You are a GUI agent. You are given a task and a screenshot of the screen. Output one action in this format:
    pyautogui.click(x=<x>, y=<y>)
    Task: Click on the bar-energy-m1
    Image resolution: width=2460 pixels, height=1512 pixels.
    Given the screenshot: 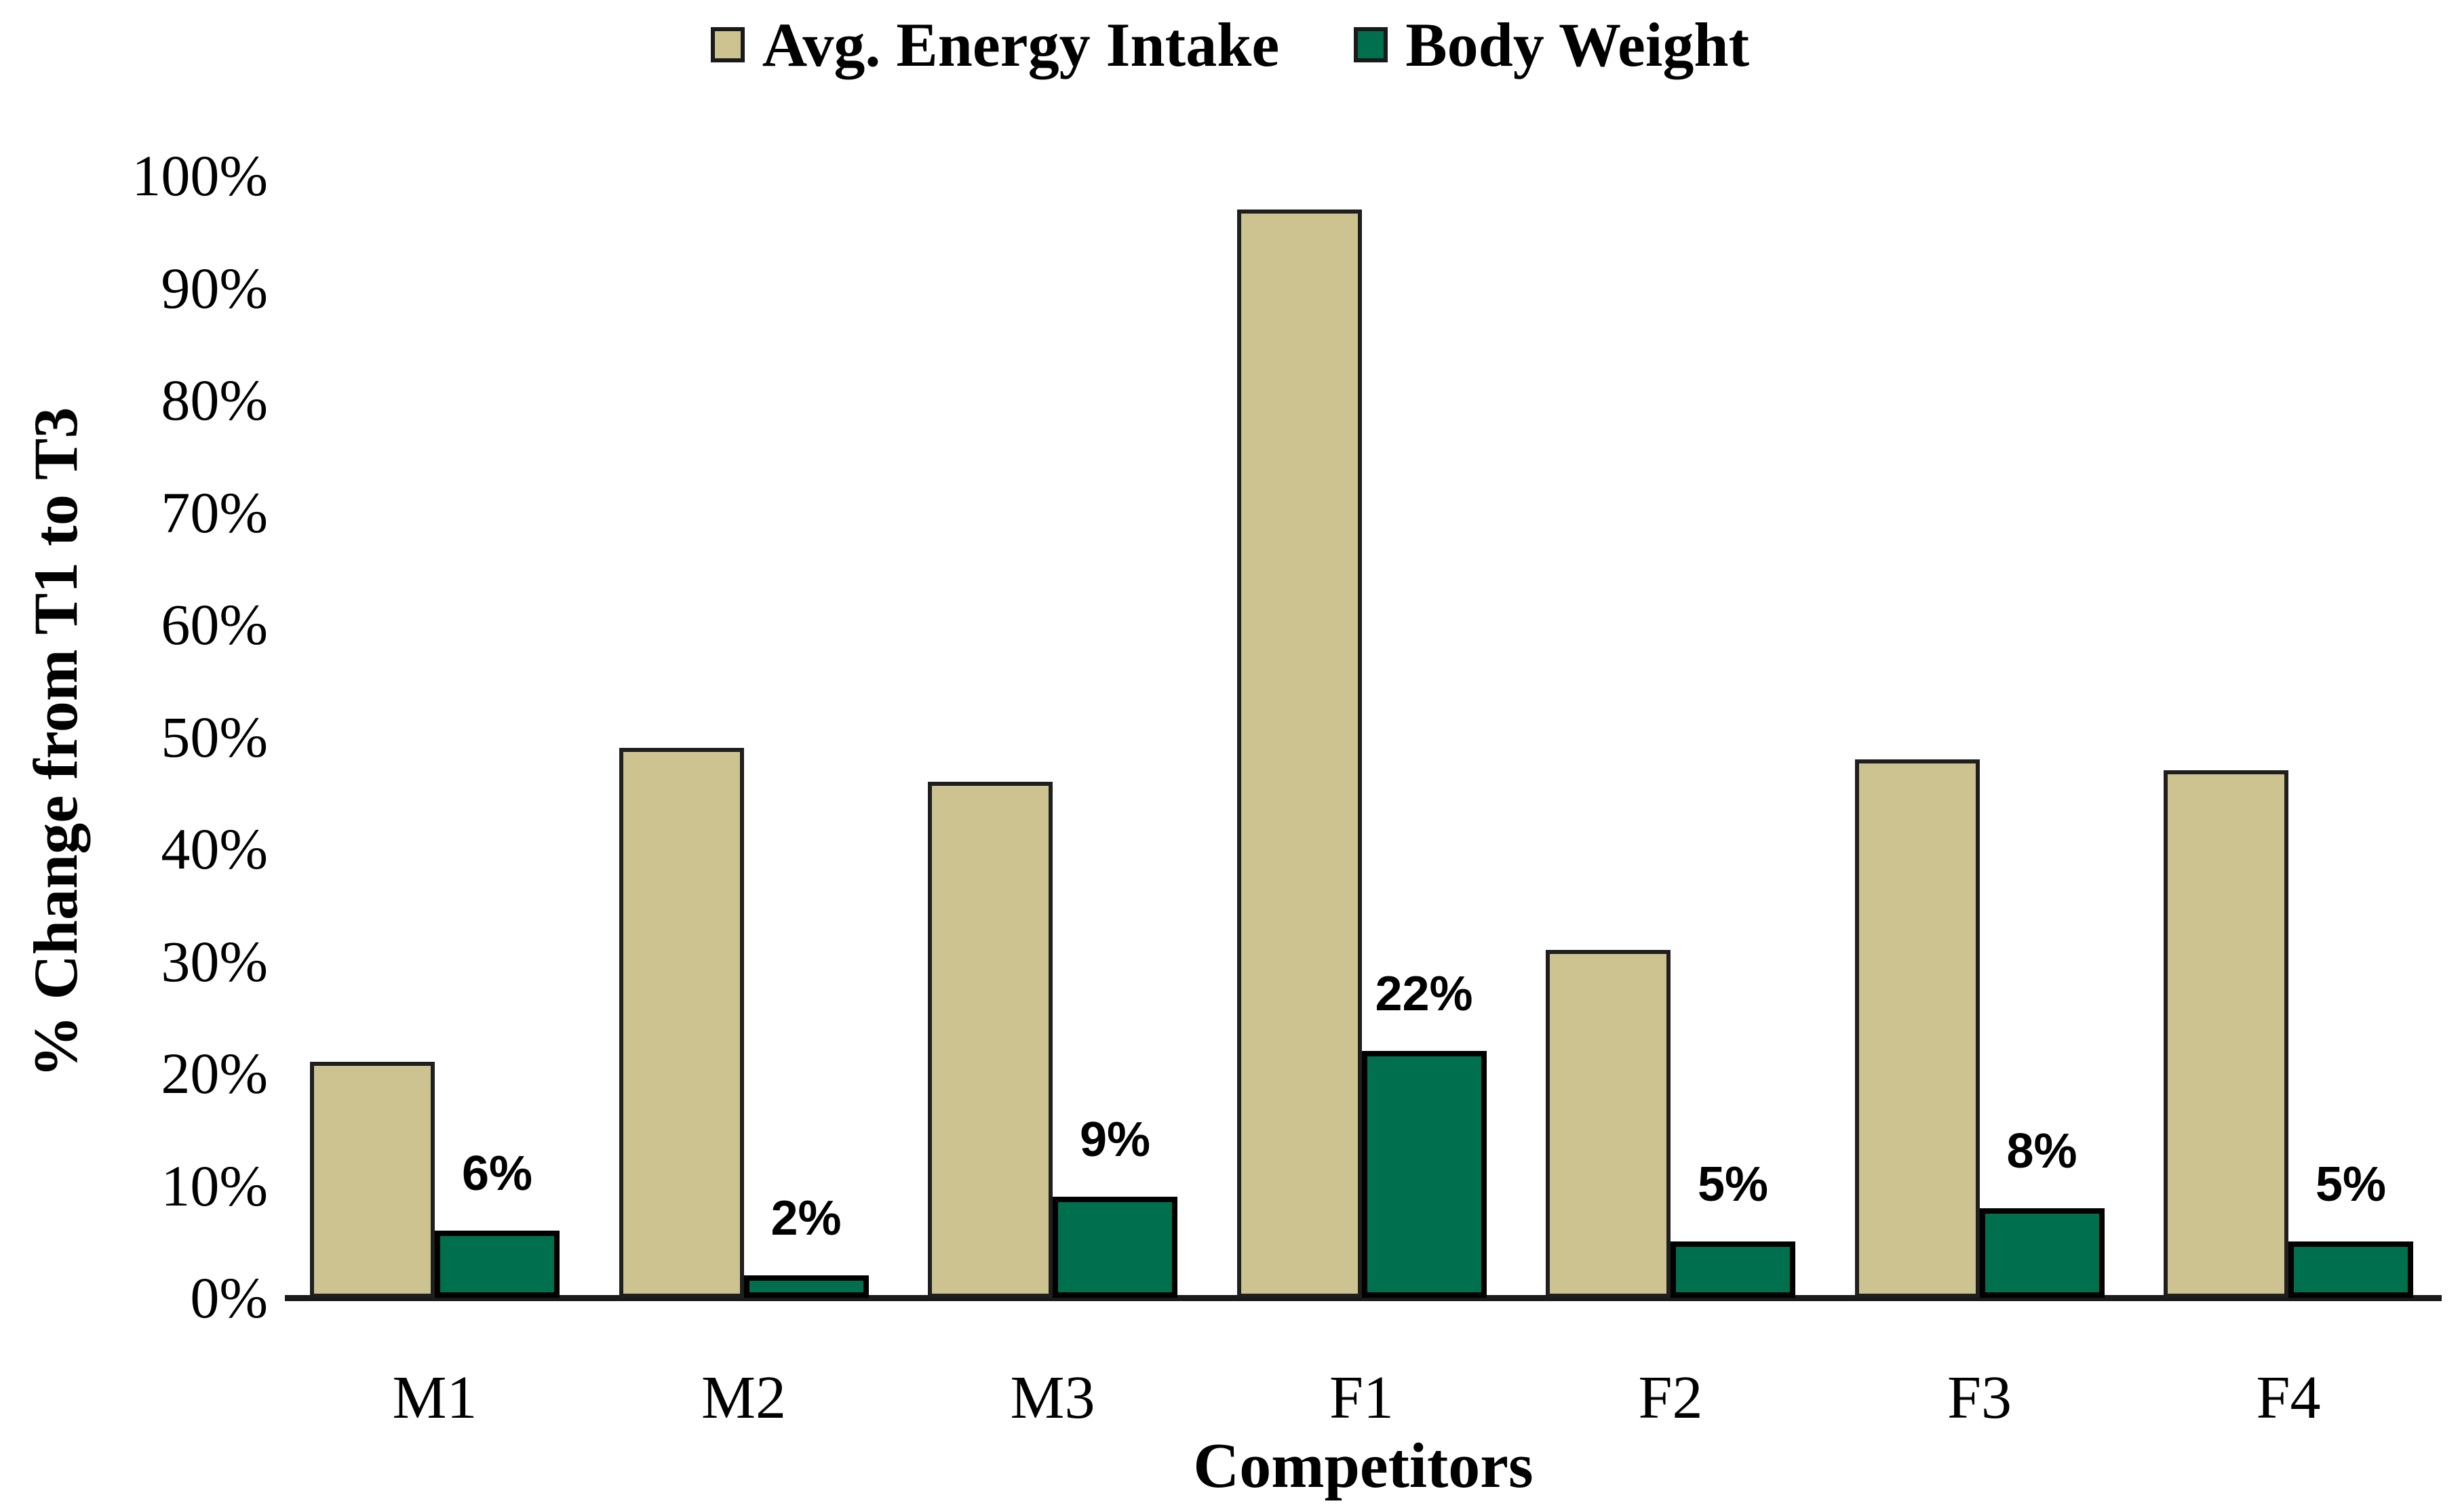 What is the action you would take?
    pyautogui.click(x=372, y=1180)
    